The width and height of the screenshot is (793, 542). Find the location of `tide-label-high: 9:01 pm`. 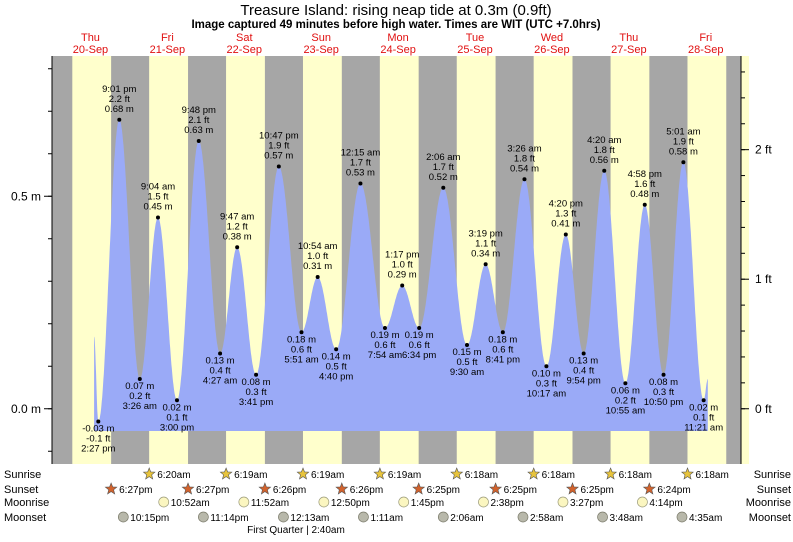

tide-label-high: 9:01 pm is located at coordinates (119, 89).